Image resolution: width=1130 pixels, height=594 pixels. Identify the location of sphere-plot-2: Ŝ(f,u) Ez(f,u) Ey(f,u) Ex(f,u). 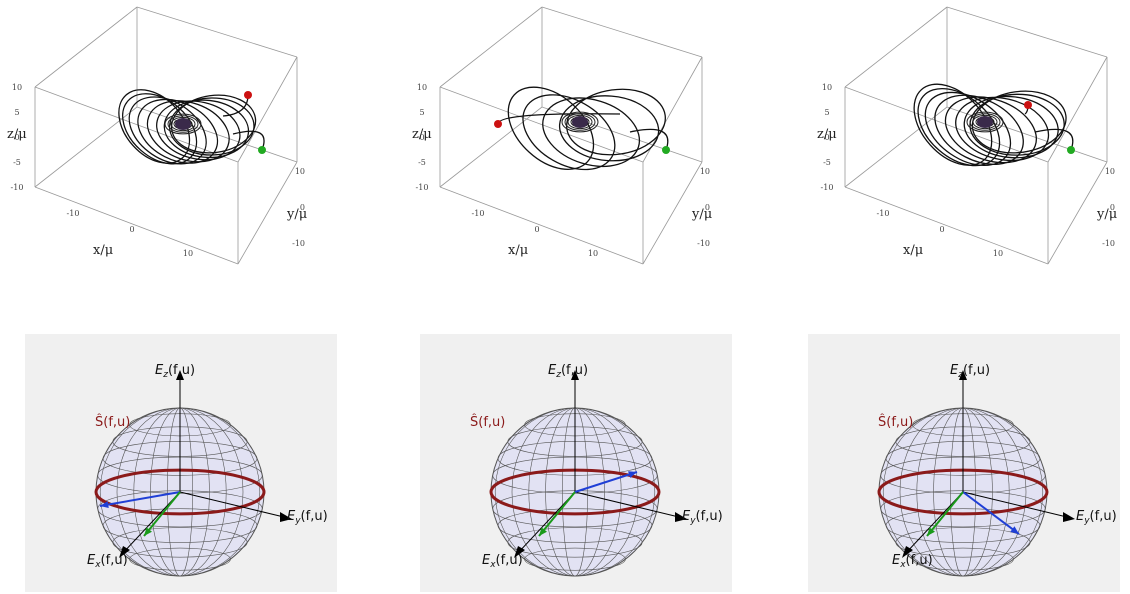
(580, 464).